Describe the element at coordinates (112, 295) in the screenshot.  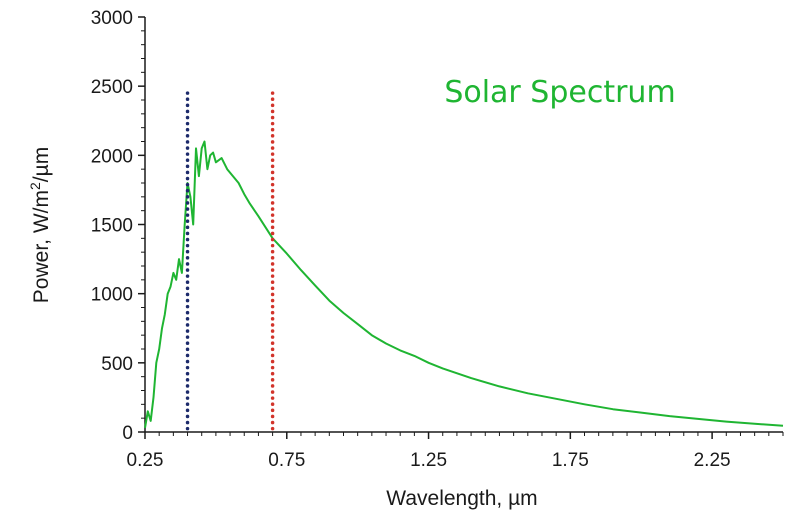
I see `y-tick-label: 1000` at that location.